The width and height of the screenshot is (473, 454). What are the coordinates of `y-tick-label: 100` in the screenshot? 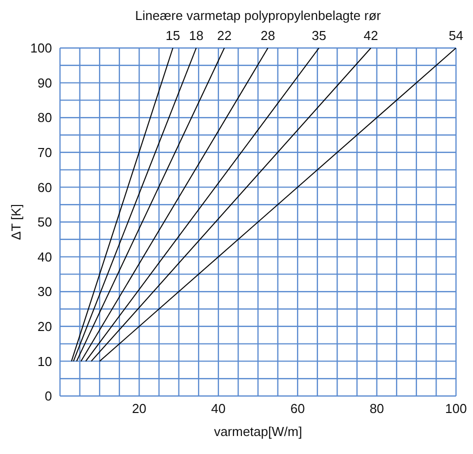 It's located at (41, 48).